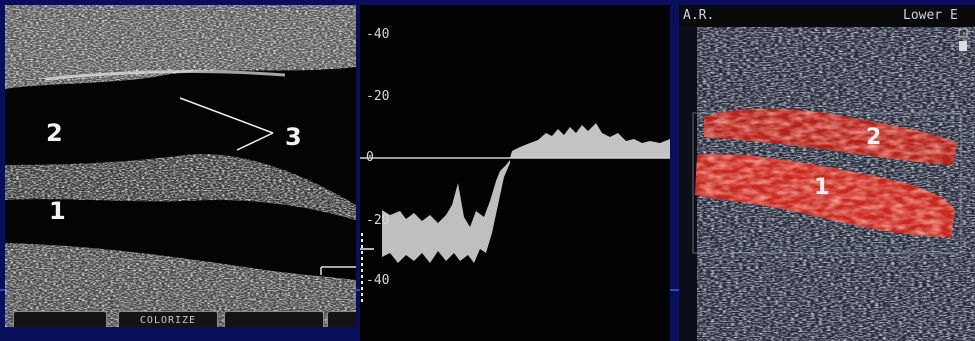 This screenshot has width=975, height=341. I want to click on wall-label-3: 3, so click(293, 137).